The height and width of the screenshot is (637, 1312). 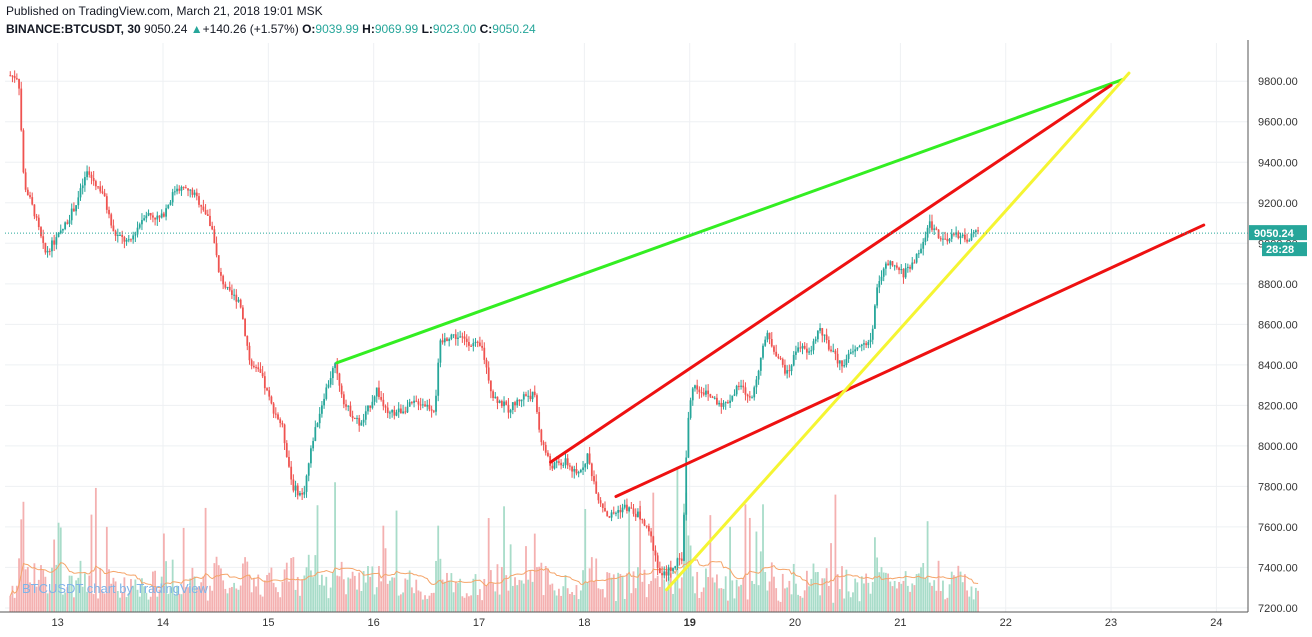 I want to click on symbol-label: BINANCE:BTCUSDT, 30, so click(x=73, y=29).